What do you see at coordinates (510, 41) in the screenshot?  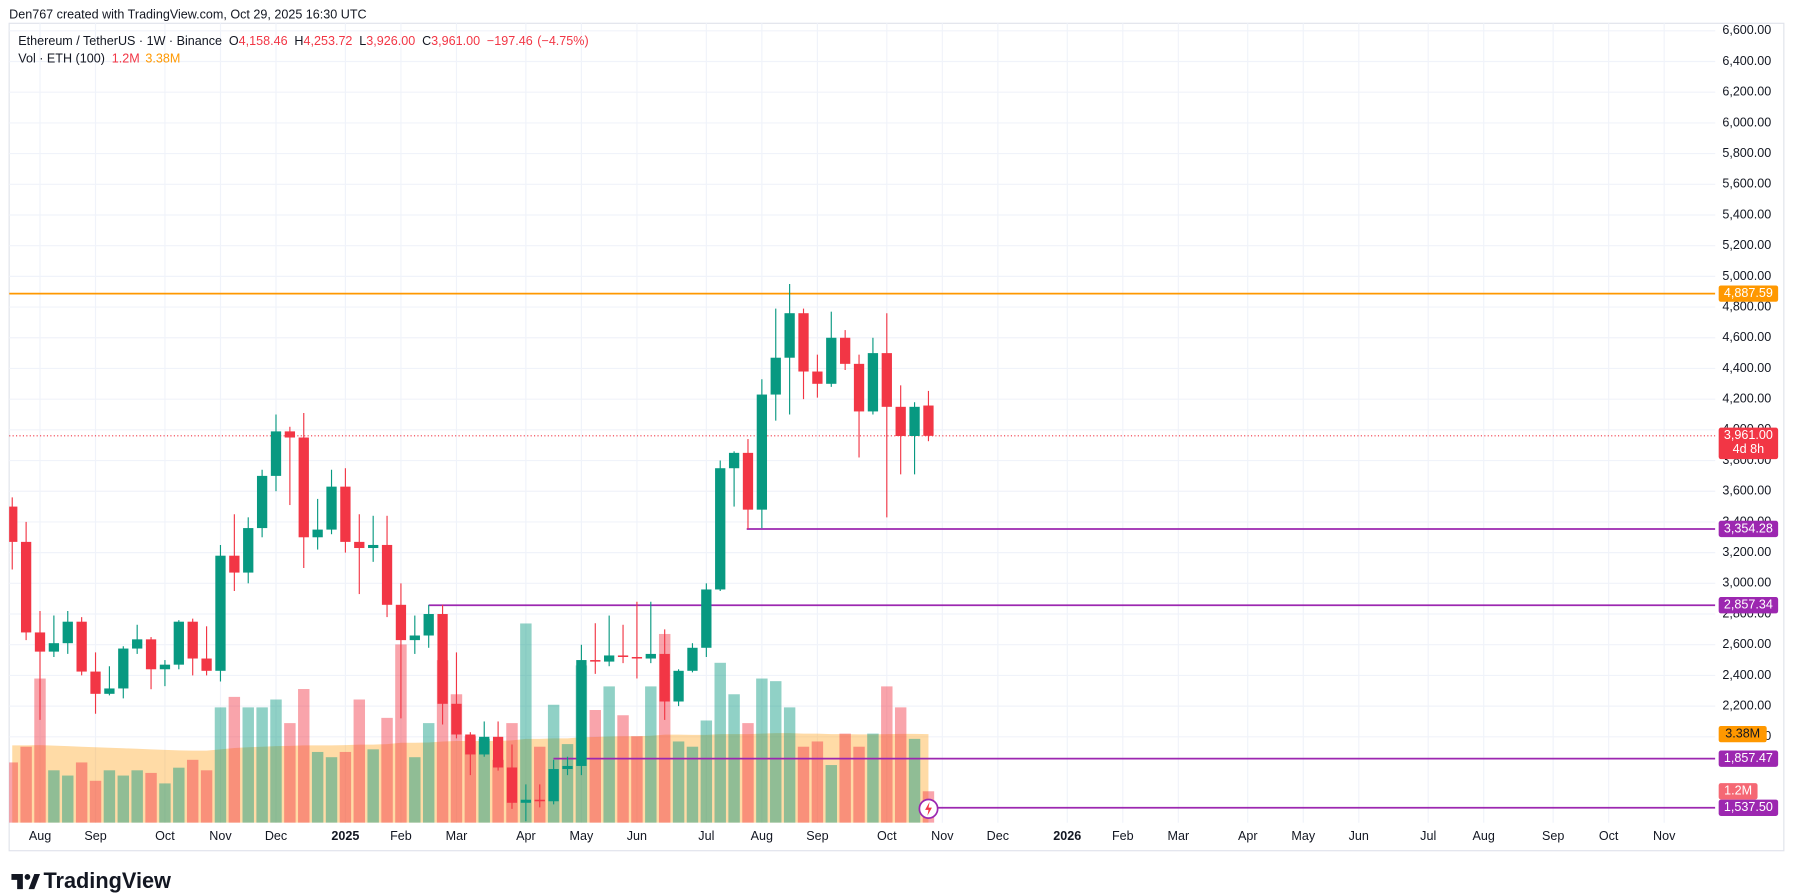 I see `change: −197.46` at bounding box center [510, 41].